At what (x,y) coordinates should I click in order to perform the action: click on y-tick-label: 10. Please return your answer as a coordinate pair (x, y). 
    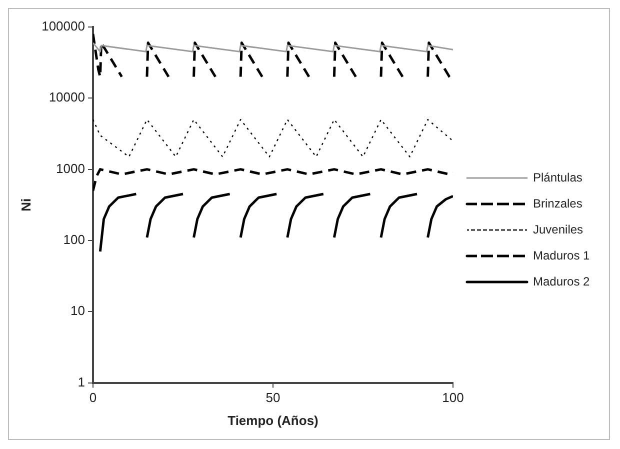
    Looking at the image, I should click on (77, 310).